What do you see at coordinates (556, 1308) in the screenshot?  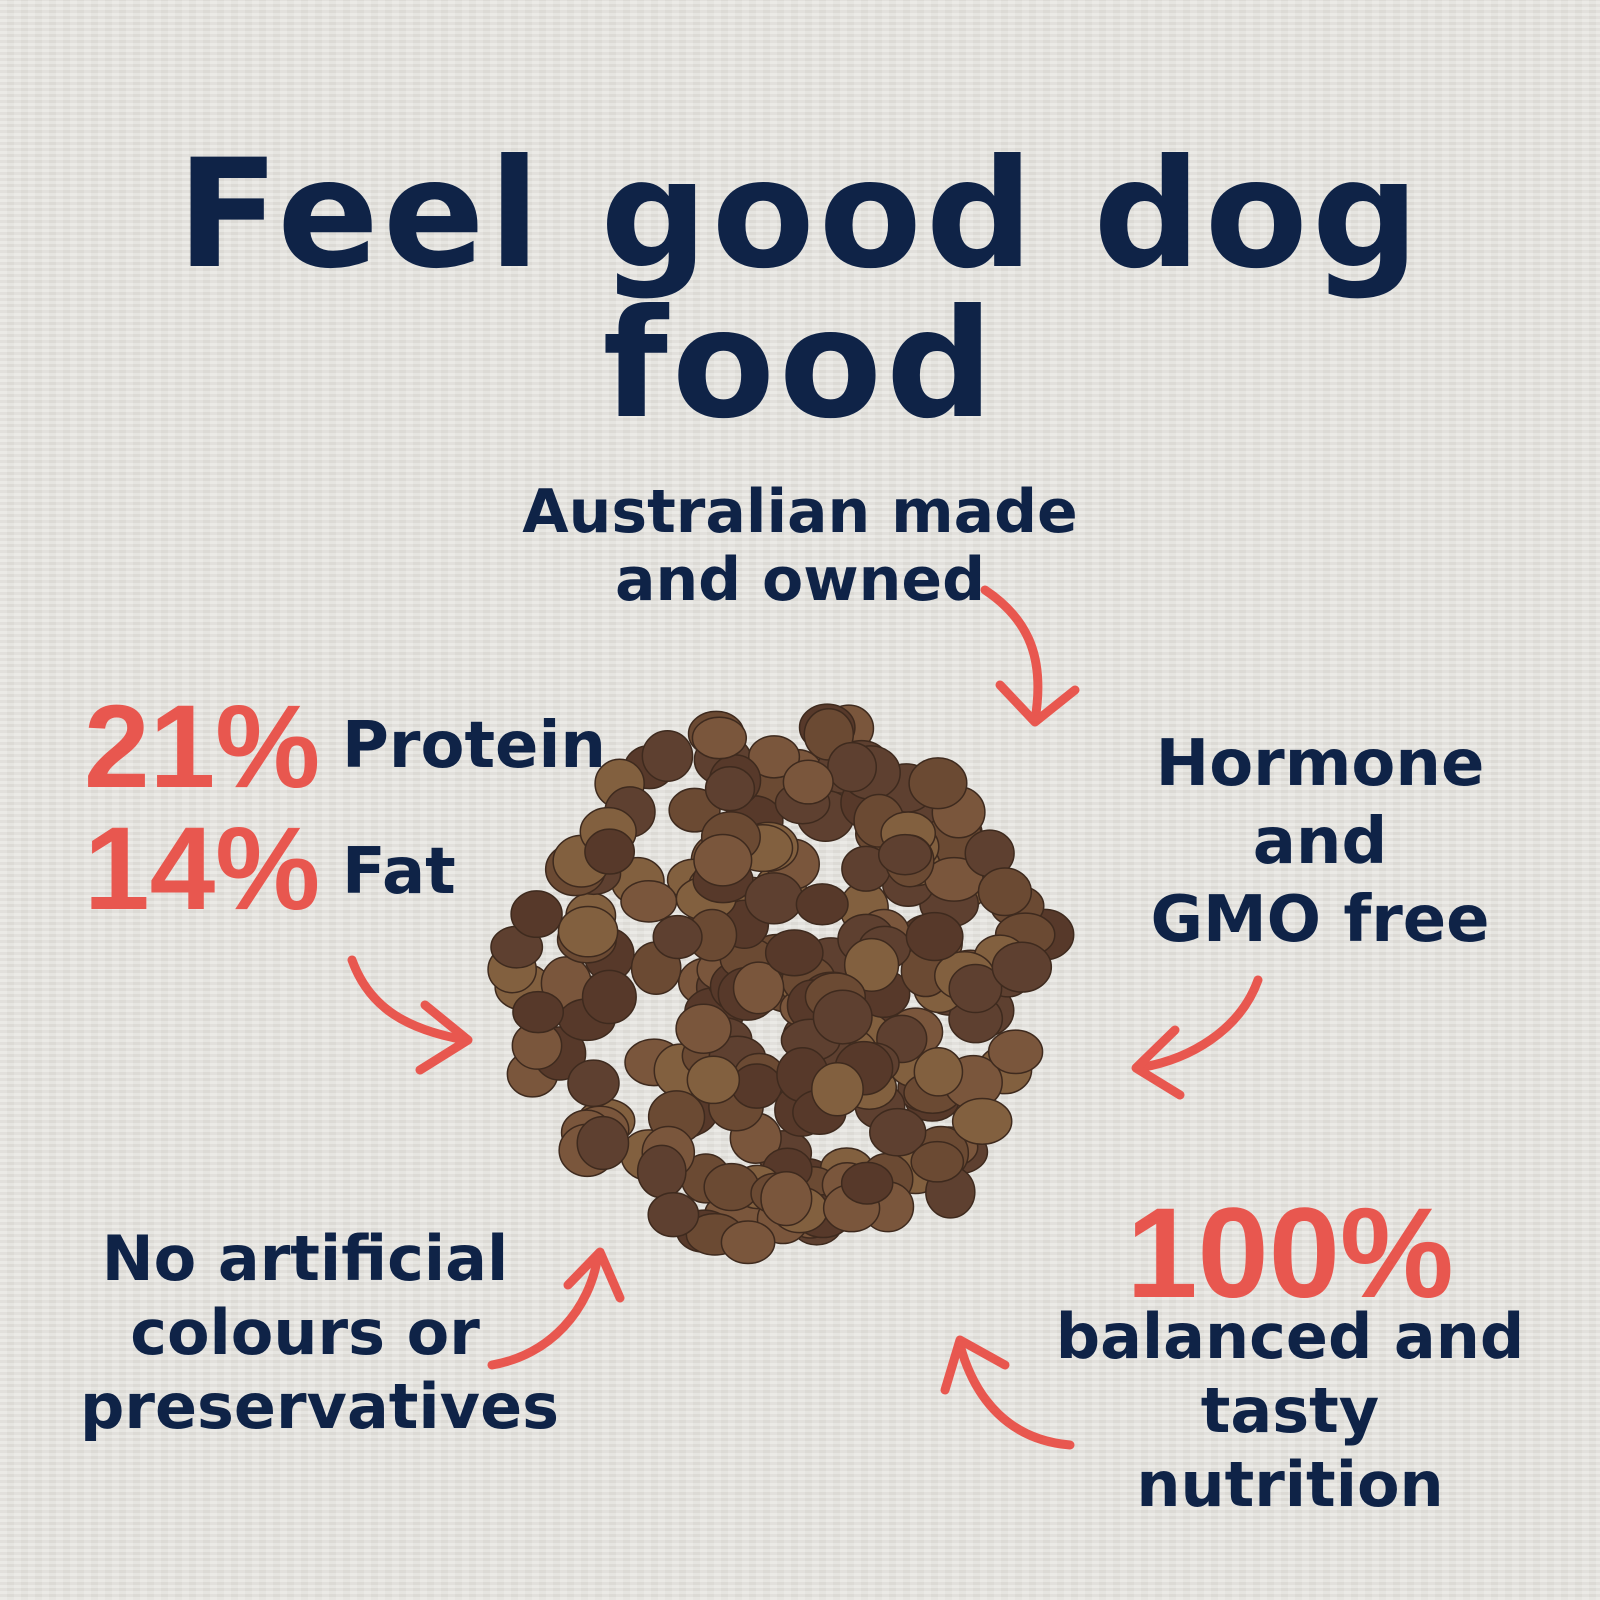 I see `arrow-artificial` at bounding box center [556, 1308].